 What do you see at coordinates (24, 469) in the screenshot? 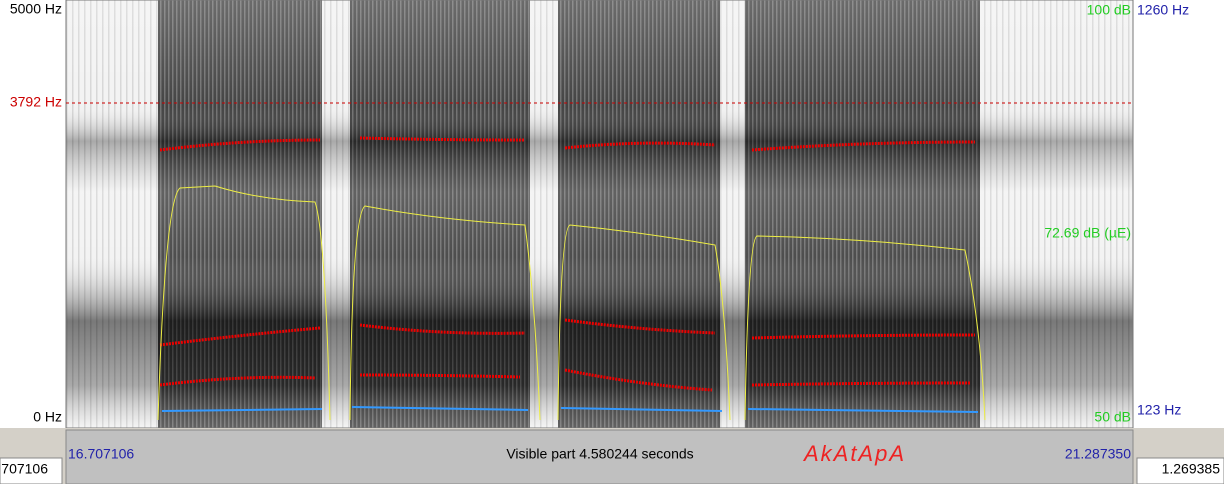
I see `window-left: 707106` at bounding box center [24, 469].